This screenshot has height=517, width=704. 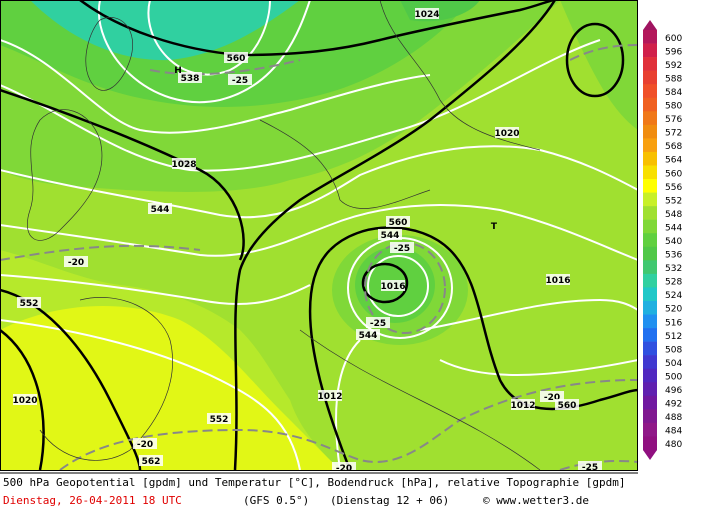 I want to click on map-label: 1020, so click(x=24, y=401).